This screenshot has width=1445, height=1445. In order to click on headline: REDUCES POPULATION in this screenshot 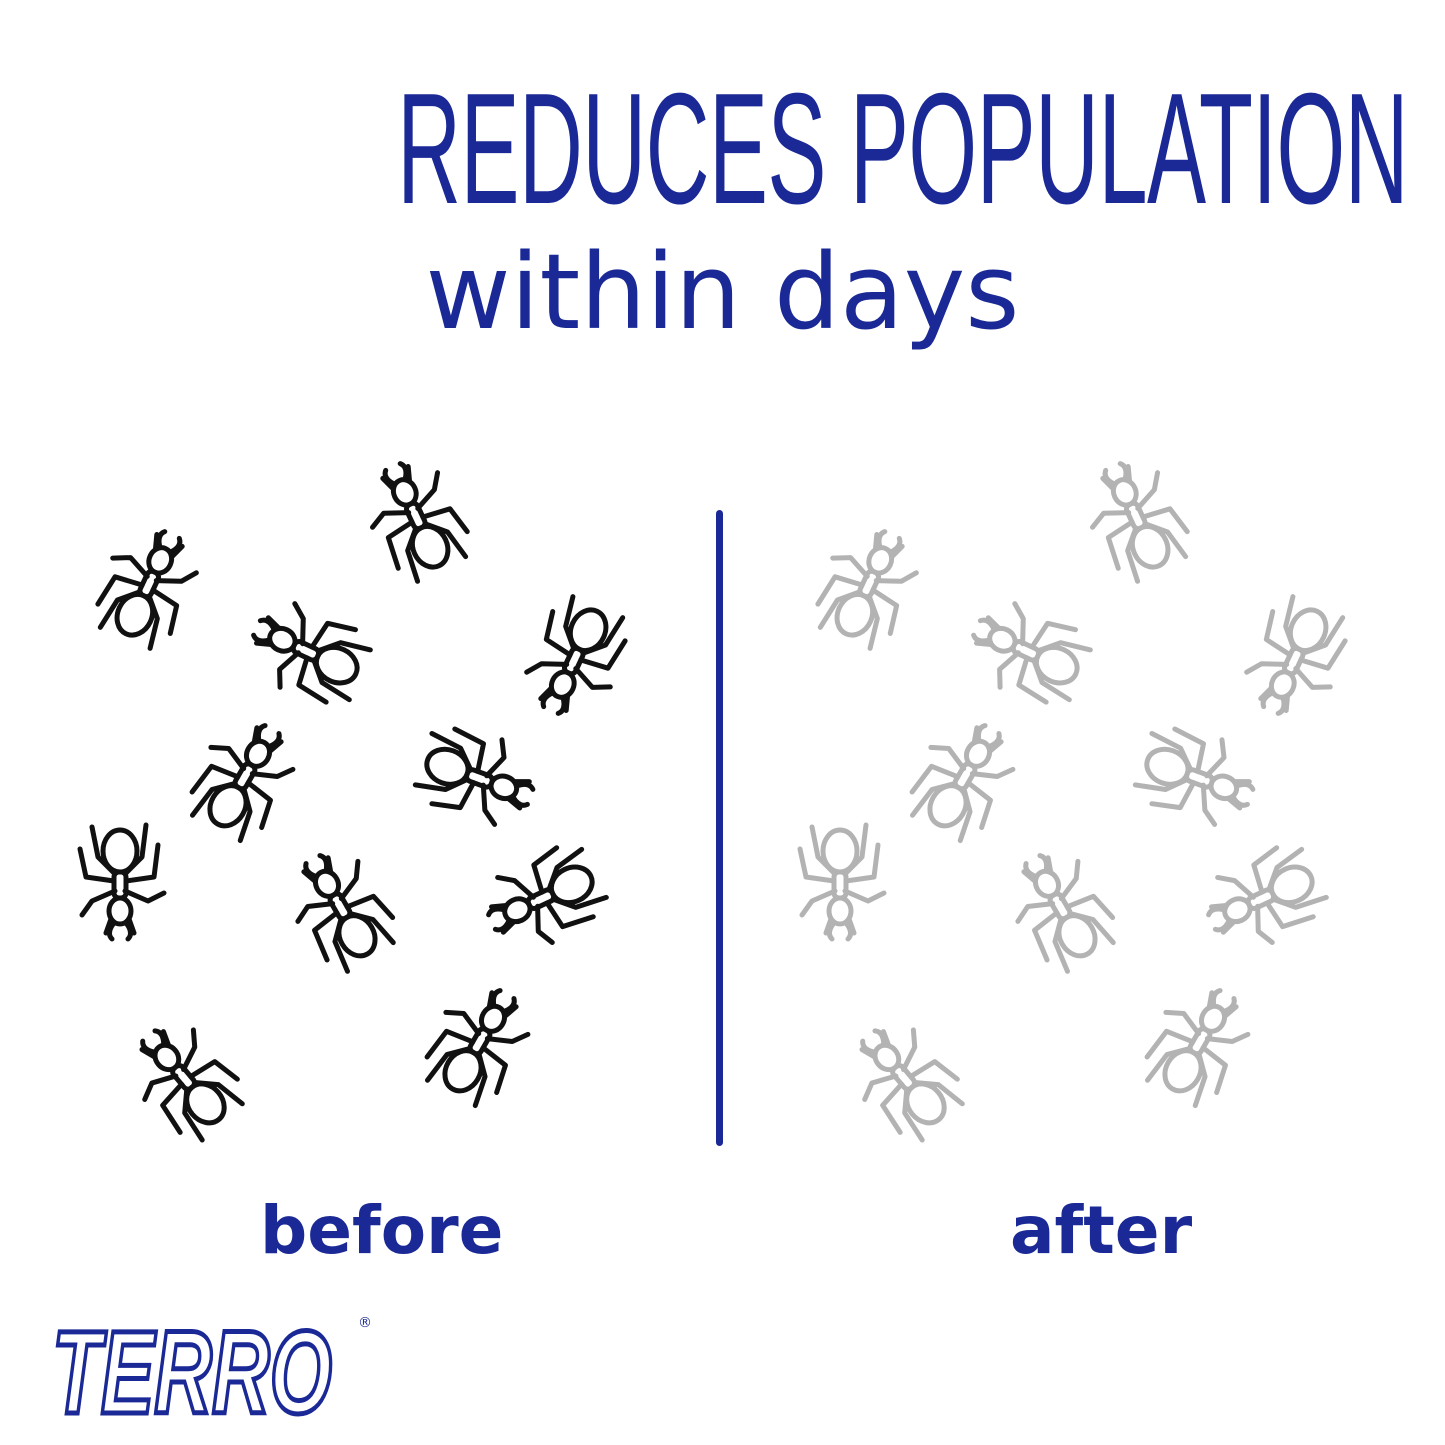, I will do `click(722, 149)`.